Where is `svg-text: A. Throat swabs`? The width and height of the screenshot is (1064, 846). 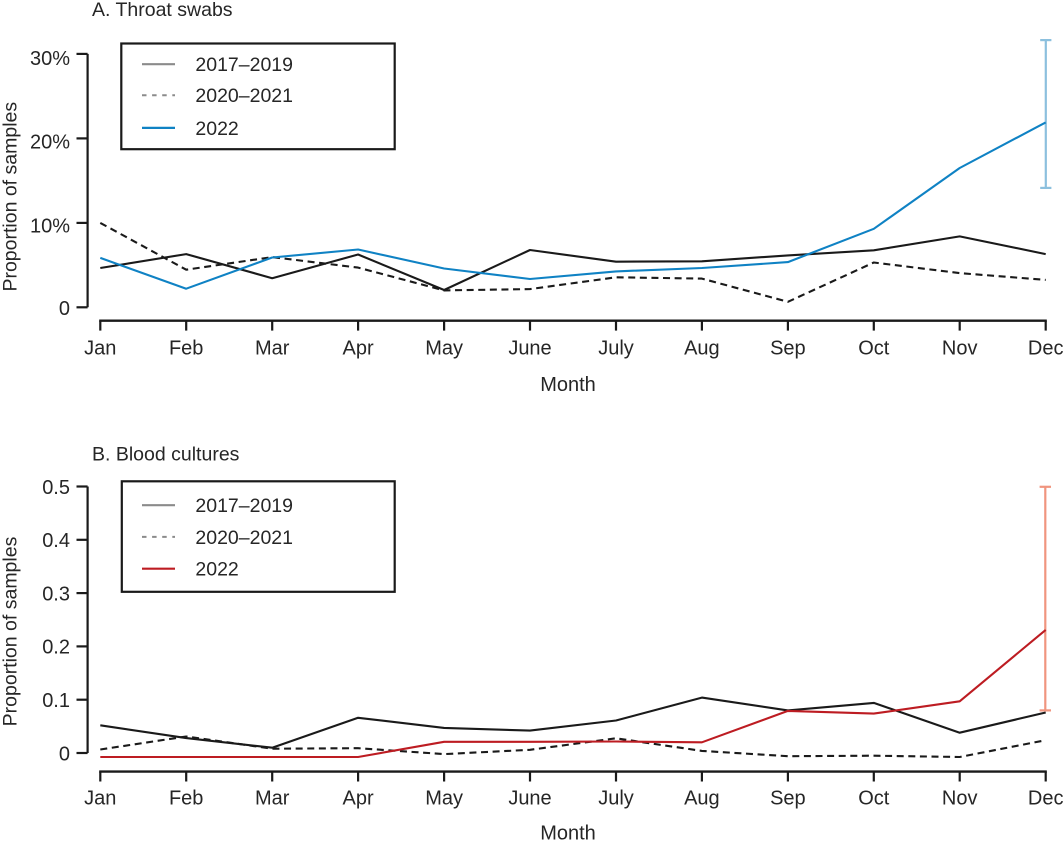
svg-text: A. Throat swabs is located at coordinates (162, 10).